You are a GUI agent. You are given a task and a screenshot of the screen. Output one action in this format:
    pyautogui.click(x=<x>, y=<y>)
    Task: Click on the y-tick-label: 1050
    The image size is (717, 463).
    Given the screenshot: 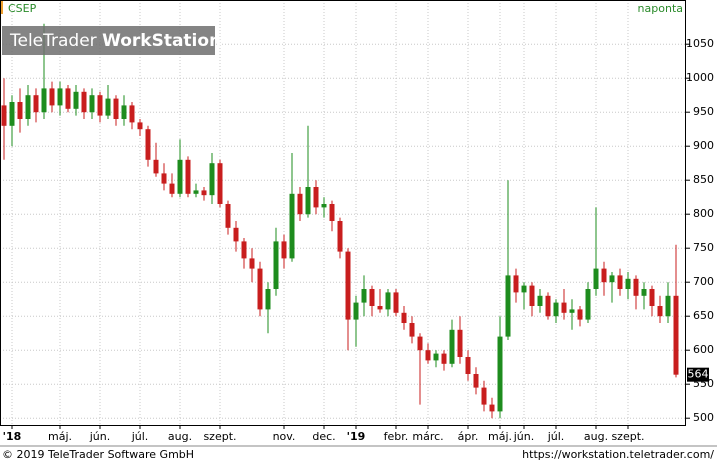 What is the action you would take?
    pyautogui.click(x=700, y=43)
    